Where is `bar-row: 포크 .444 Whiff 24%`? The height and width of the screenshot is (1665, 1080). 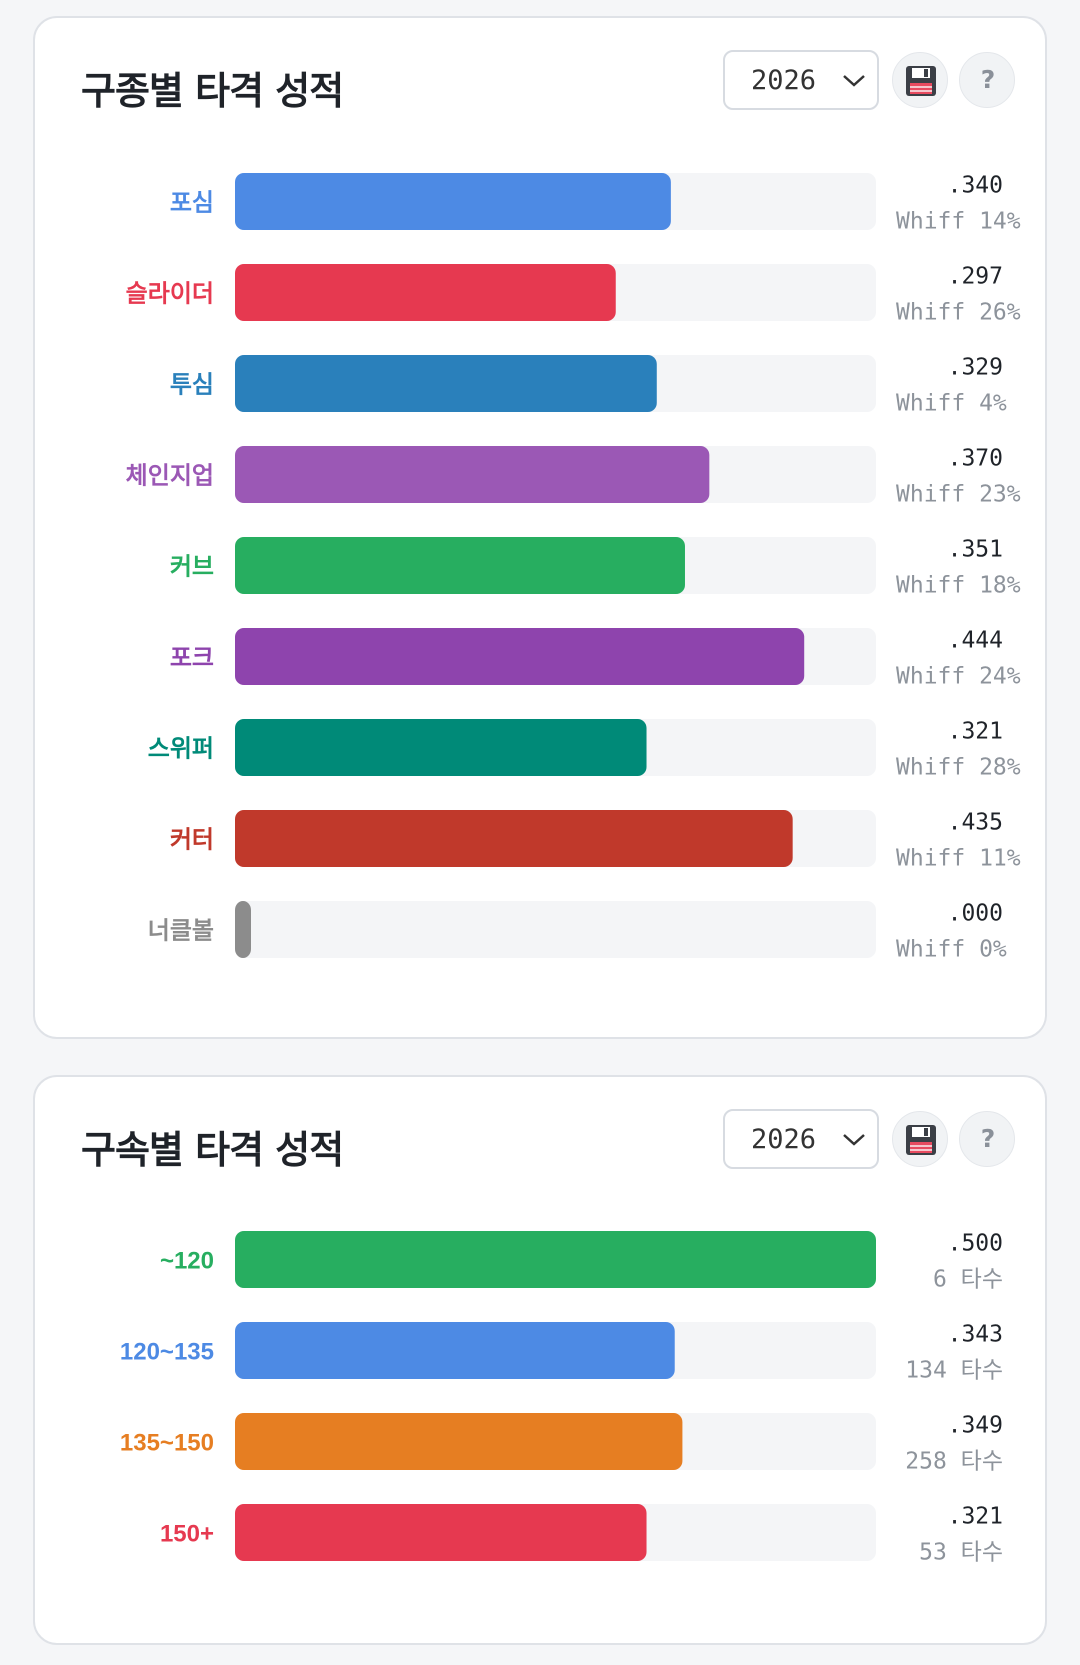 bar-row: 포크 .444 Whiff 24% is located at coordinates (595, 659).